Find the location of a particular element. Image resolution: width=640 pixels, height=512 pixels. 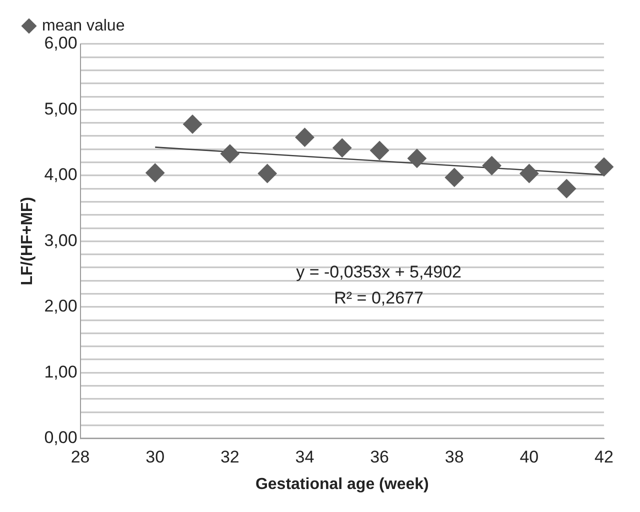

x-tick-label: 42 is located at coordinates (604, 456).